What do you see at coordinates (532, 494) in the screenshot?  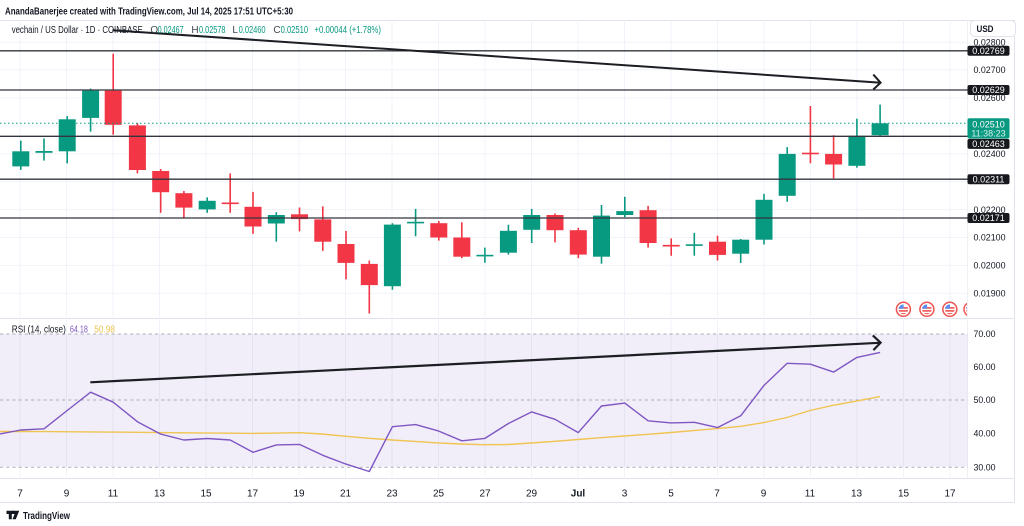 I see `svg-text: 29` at bounding box center [532, 494].